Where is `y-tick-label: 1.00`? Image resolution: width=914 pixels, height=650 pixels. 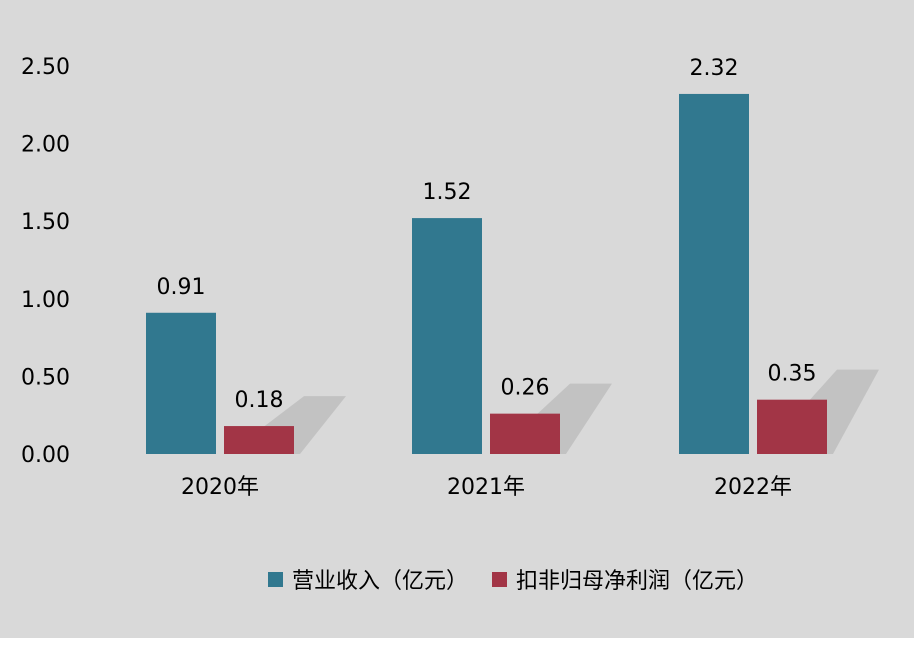
y-tick-label: 1.00 is located at coordinates (45, 300).